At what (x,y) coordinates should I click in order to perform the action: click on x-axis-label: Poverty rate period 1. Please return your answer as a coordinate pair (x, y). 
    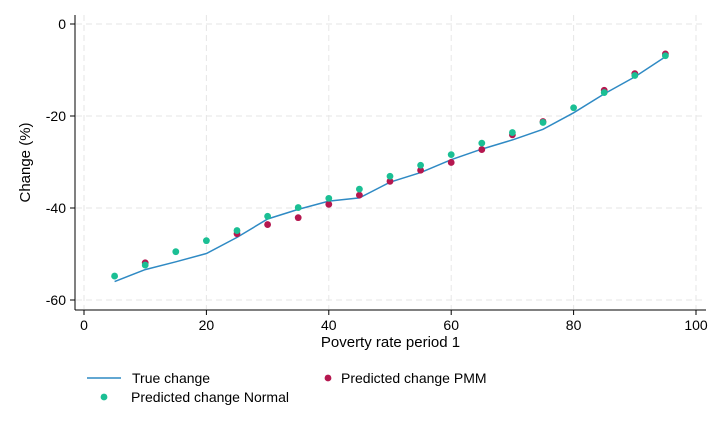
    Looking at the image, I should click on (390, 342).